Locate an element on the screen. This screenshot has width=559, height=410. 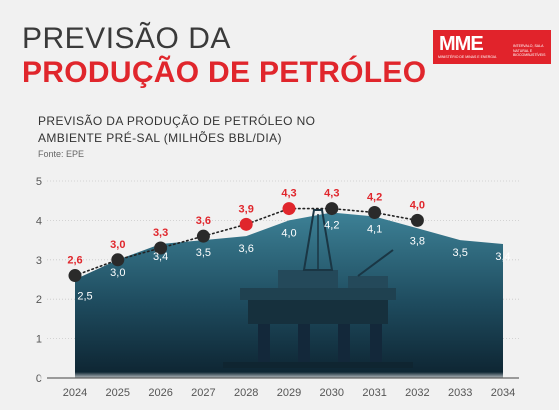
data-markers is located at coordinates (246, 242).